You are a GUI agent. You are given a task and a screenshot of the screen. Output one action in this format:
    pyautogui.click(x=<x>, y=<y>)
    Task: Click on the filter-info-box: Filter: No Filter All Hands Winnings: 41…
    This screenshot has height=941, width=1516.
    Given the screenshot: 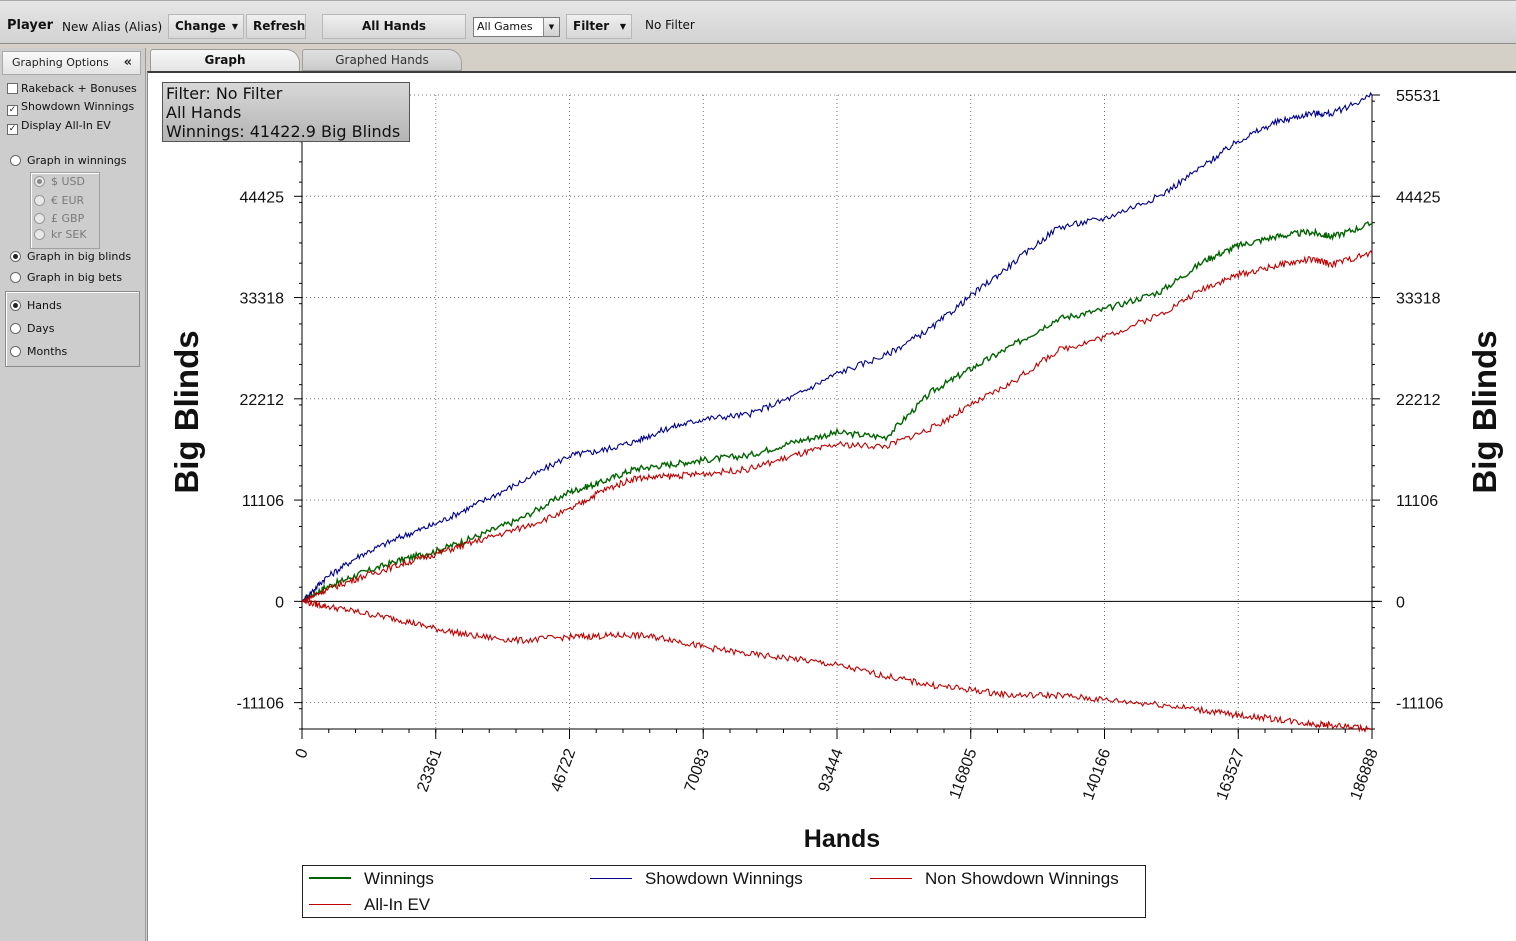 What is the action you would take?
    pyautogui.click(x=286, y=112)
    